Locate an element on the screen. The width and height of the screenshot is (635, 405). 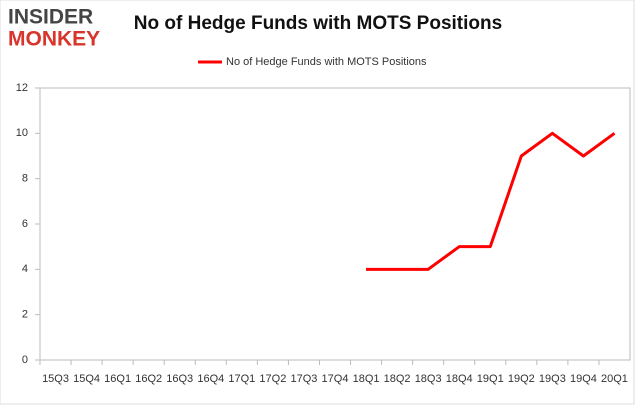
y-tick-label: 0 is located at coordinates (25, 360).